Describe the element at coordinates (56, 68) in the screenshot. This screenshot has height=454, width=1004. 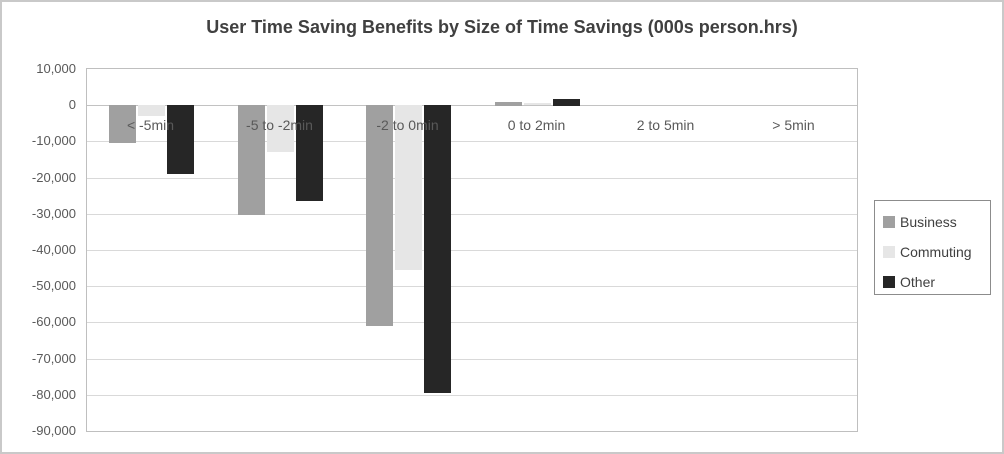
I see `y-axis-tick-label: 10,000` at that location.